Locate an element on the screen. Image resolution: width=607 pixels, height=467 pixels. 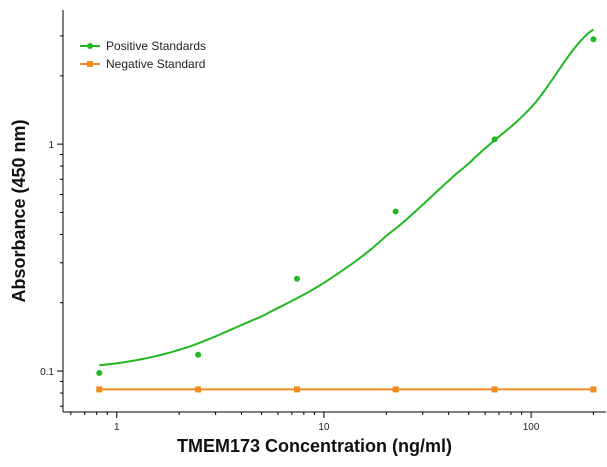
series-negative-standard is located at coordinates (346, 389).